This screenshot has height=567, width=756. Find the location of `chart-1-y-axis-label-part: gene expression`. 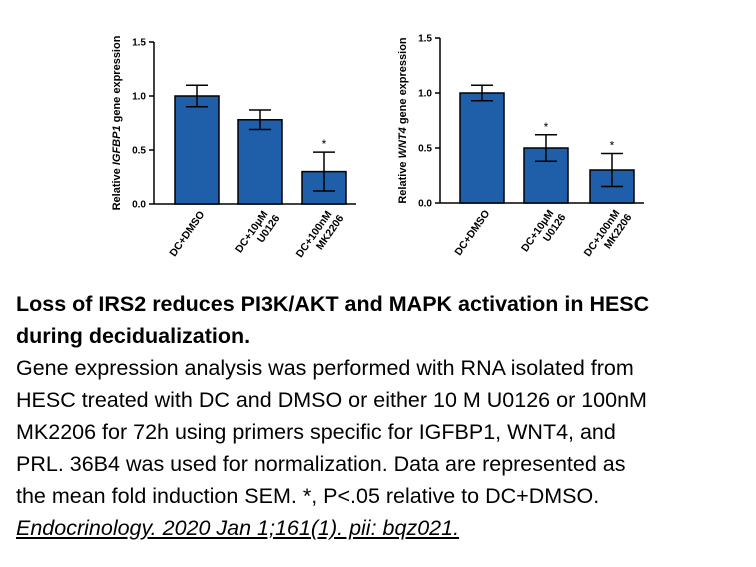

chart-1-y-axis-label-part: gene expression is located at coordinates (117, 80).